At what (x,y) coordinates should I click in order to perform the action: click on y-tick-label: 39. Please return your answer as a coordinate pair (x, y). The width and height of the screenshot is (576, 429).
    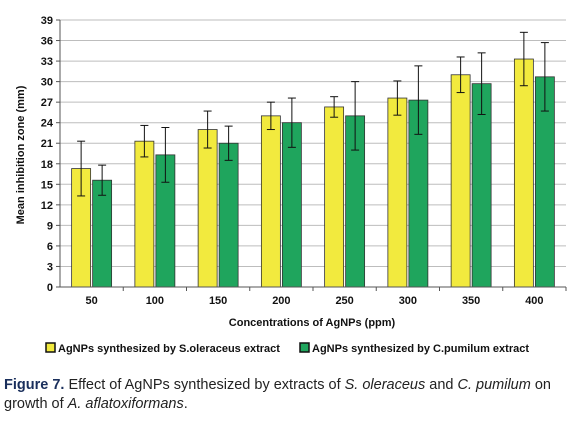
    Looking at the image, I should click on (47, 21).